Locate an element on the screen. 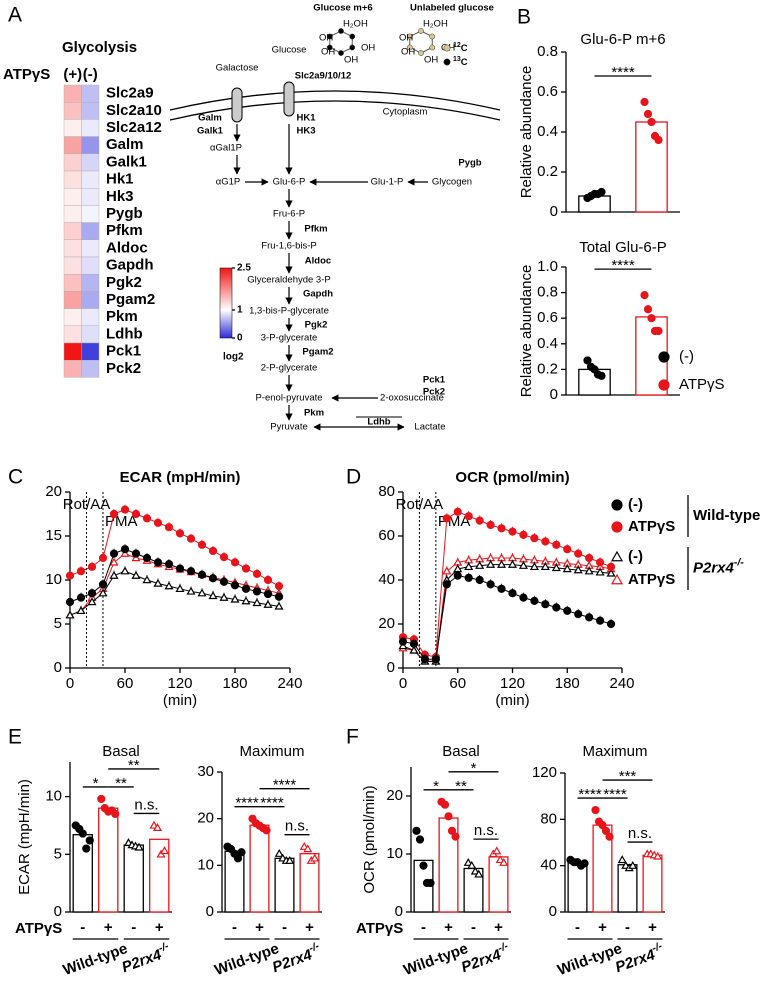 Image resolution: width=762 pixels, height=995 pixels. diagram-label: Pgk2 is located at coordinates (316, 325).